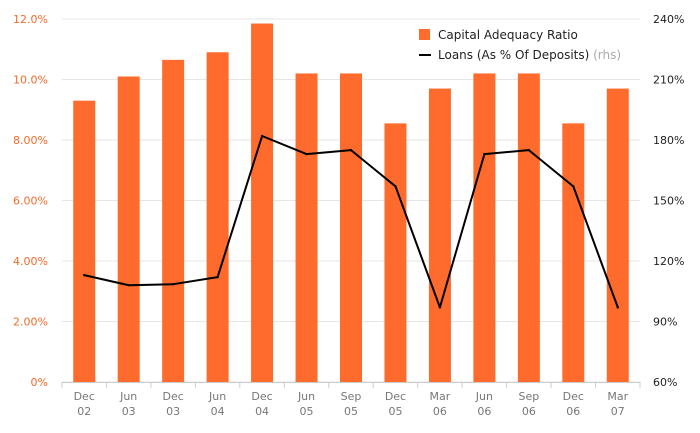 The image size is (700, 433). I want to click on legend-swatch-bar, so click(424, 34).